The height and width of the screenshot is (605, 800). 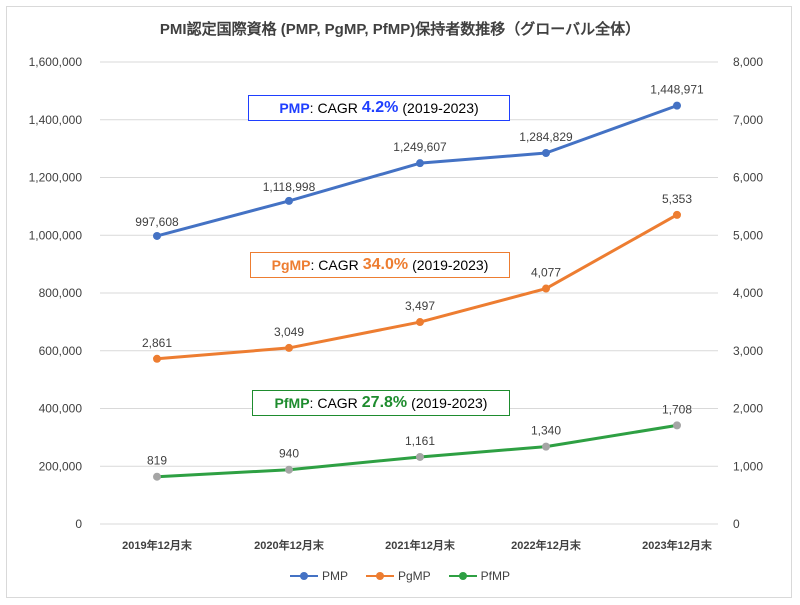 I want to click on legend-item-pmp: PMP, so click(x=318, y=576).